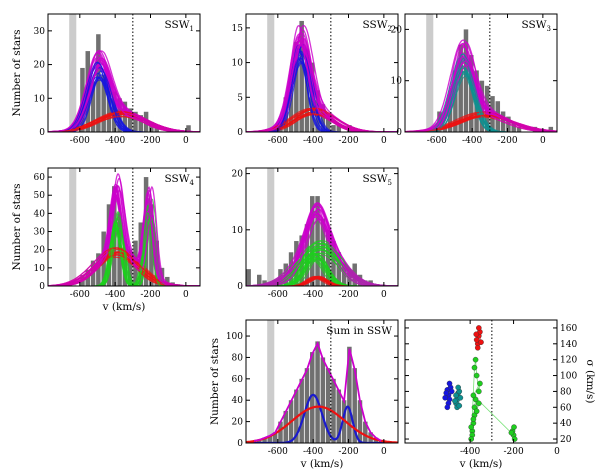  What do you see at coordinates (568, 329) in the screenshot?
I see `y-tick-label: 160` at bounding box center [568, 329].